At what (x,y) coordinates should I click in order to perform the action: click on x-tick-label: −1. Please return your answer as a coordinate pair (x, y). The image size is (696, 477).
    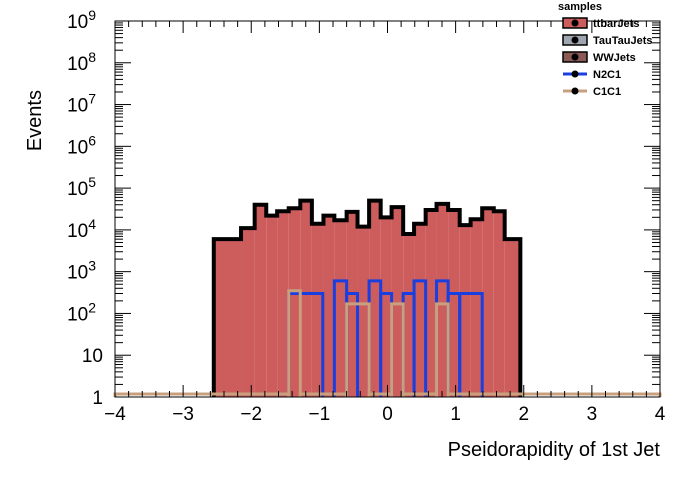
    Looking at the image, I should click on (320, 414).